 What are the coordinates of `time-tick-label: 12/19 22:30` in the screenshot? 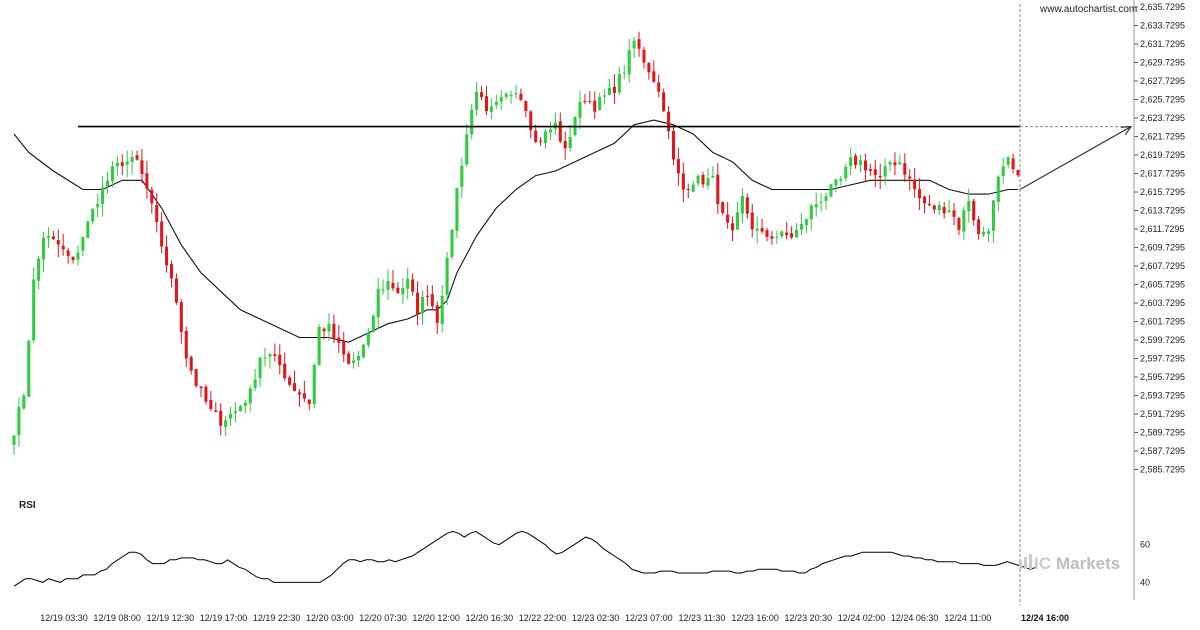 It's located at (277, 618).